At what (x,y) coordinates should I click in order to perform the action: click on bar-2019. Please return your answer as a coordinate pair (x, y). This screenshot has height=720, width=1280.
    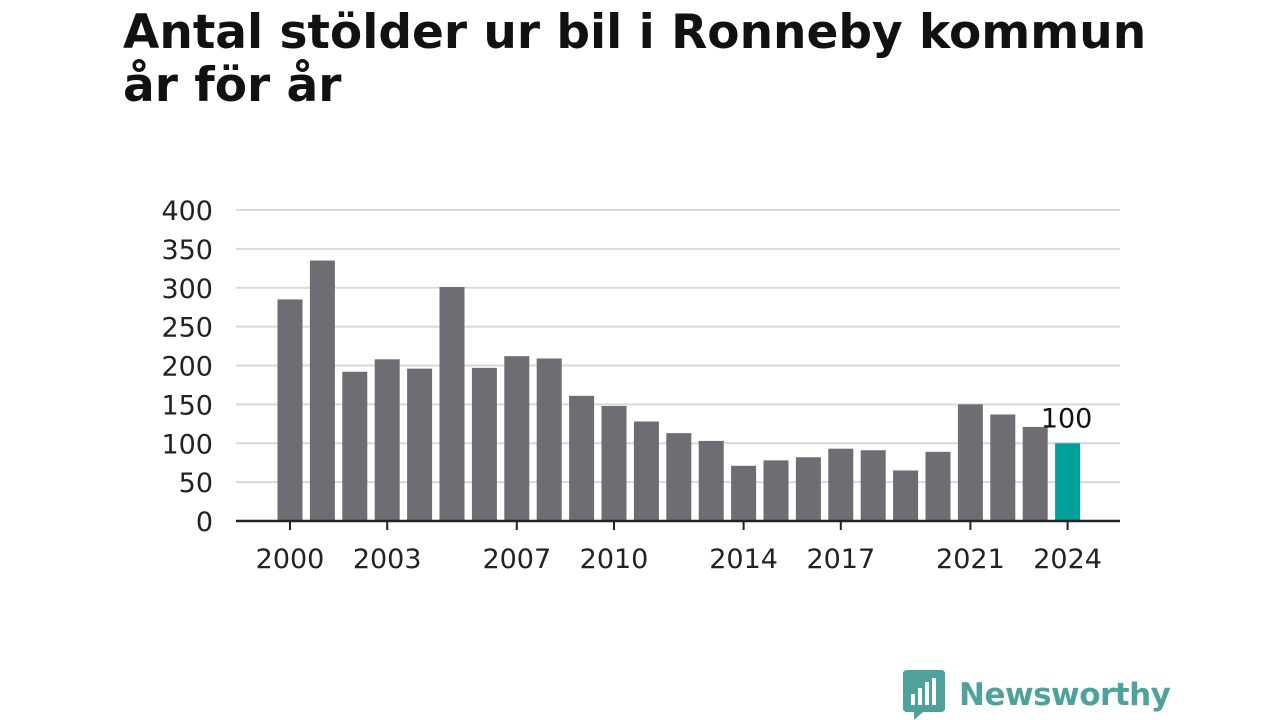
    Looking at the image, I should click on (906, 495).